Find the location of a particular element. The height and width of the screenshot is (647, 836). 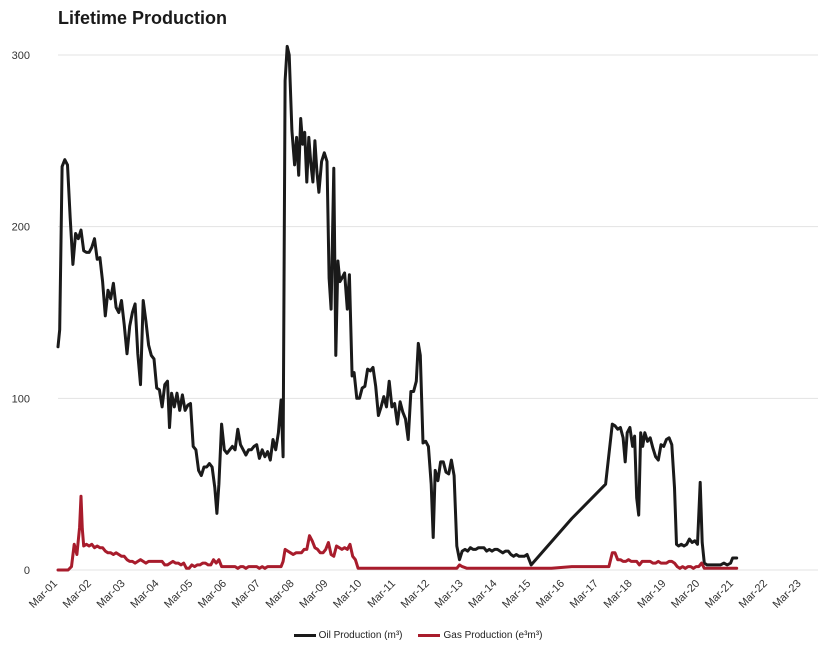

x-tick-label: Mar-23 is located at coordinates (787, 594).